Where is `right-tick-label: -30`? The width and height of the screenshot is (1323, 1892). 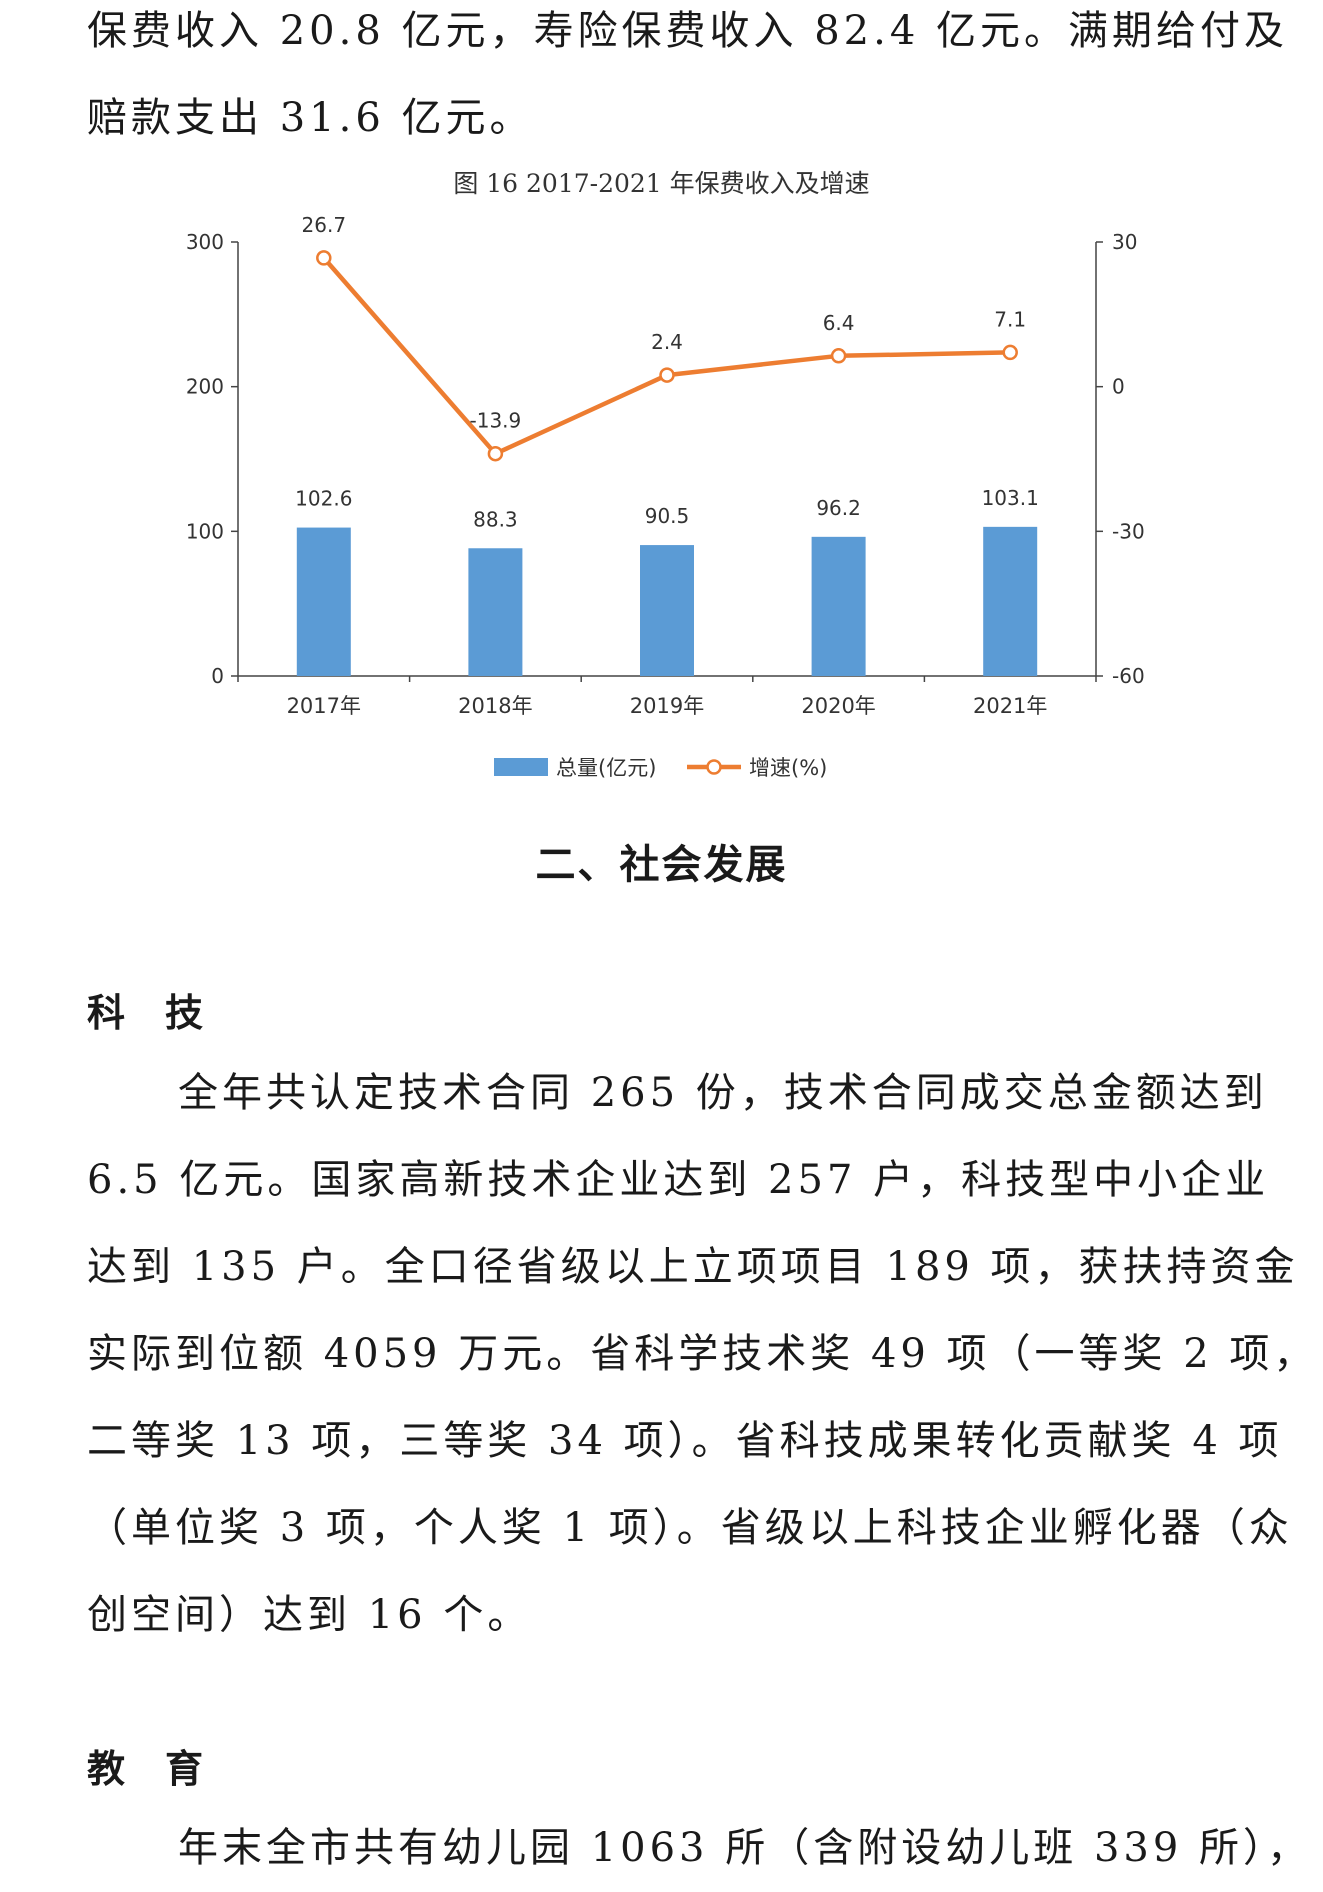
right-tick-label: -30 is located at coordinates (1128, 531).